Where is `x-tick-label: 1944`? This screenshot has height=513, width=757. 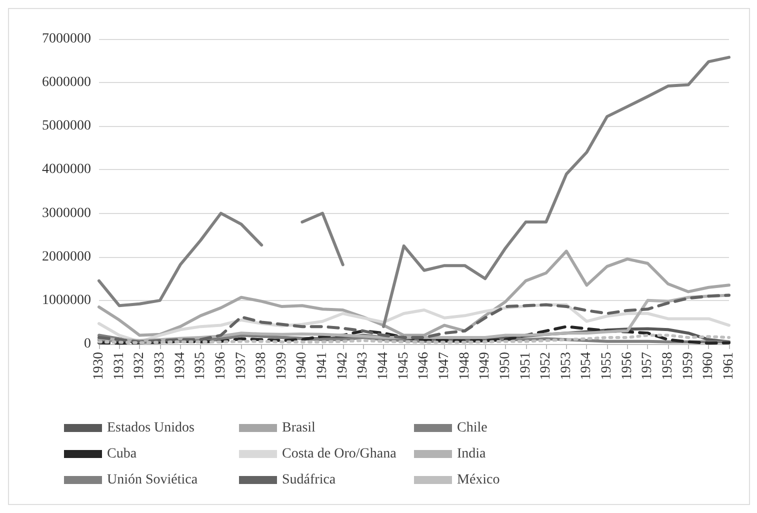 x-tick-label: 1944 is located at coordinates (384, 366).